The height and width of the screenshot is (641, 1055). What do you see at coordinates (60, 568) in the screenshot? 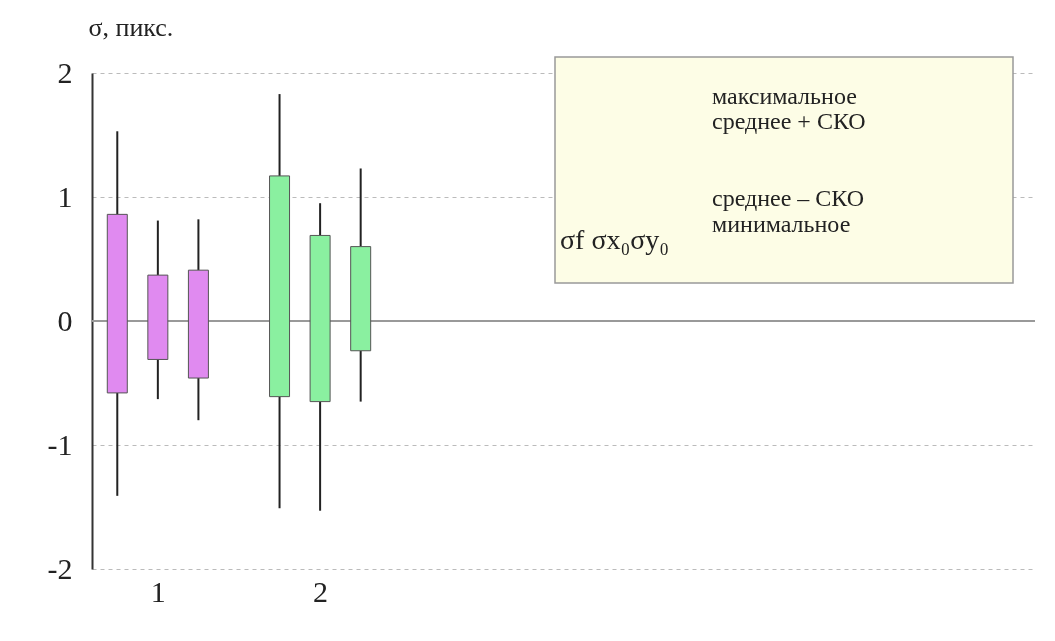
I see `y-tick-label: -2` at bounding box center [60, 568].